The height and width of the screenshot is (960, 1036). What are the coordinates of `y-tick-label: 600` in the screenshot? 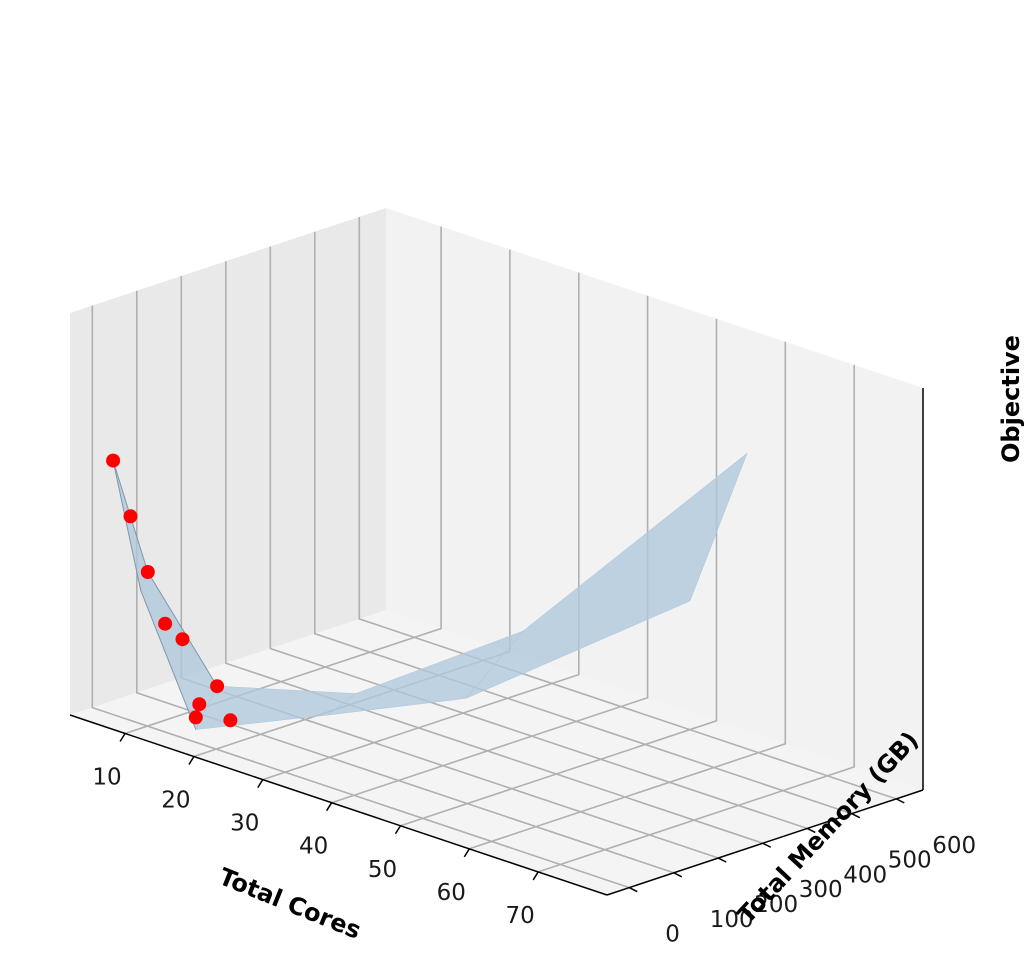 It's located at (954, 846).